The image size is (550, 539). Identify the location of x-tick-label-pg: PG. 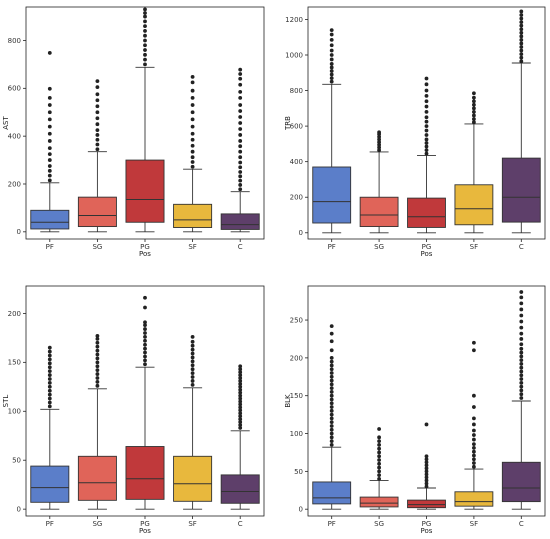
(427, 247).